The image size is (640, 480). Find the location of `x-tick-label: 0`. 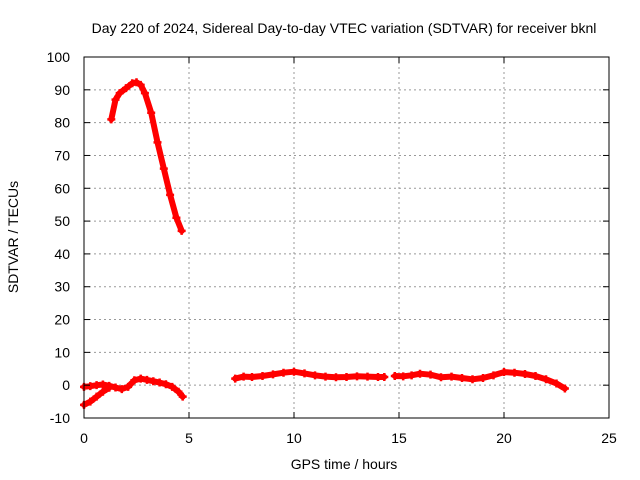

x-tick-label: 0 is located at coordinates (84, 438).